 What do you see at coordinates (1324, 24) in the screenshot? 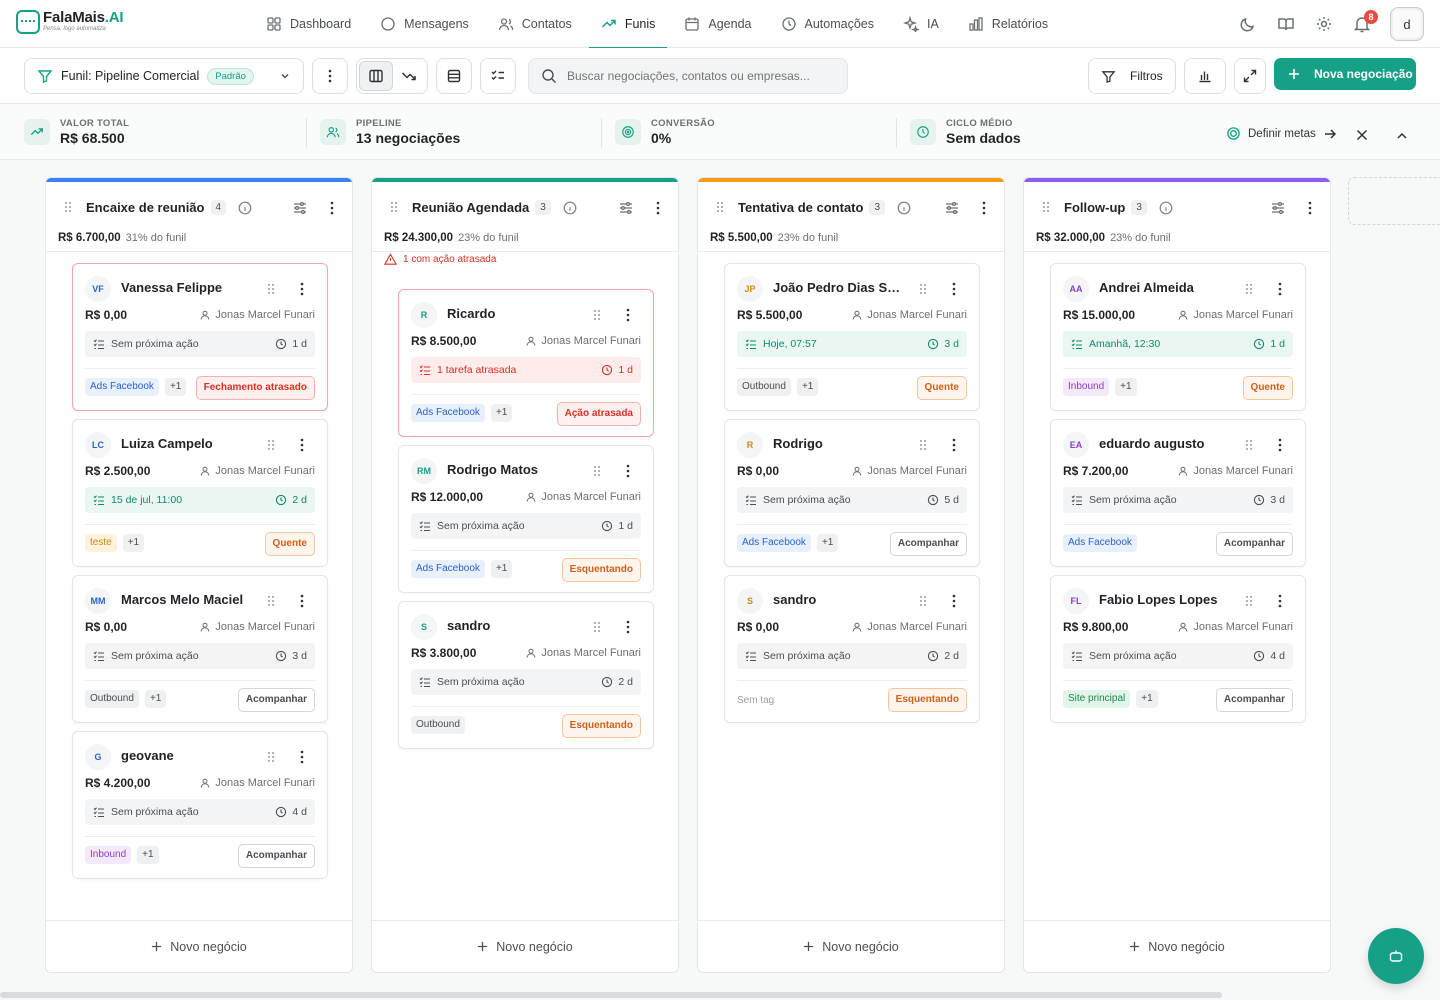
I see `gear-icon` at bounding box center [1324, 24].